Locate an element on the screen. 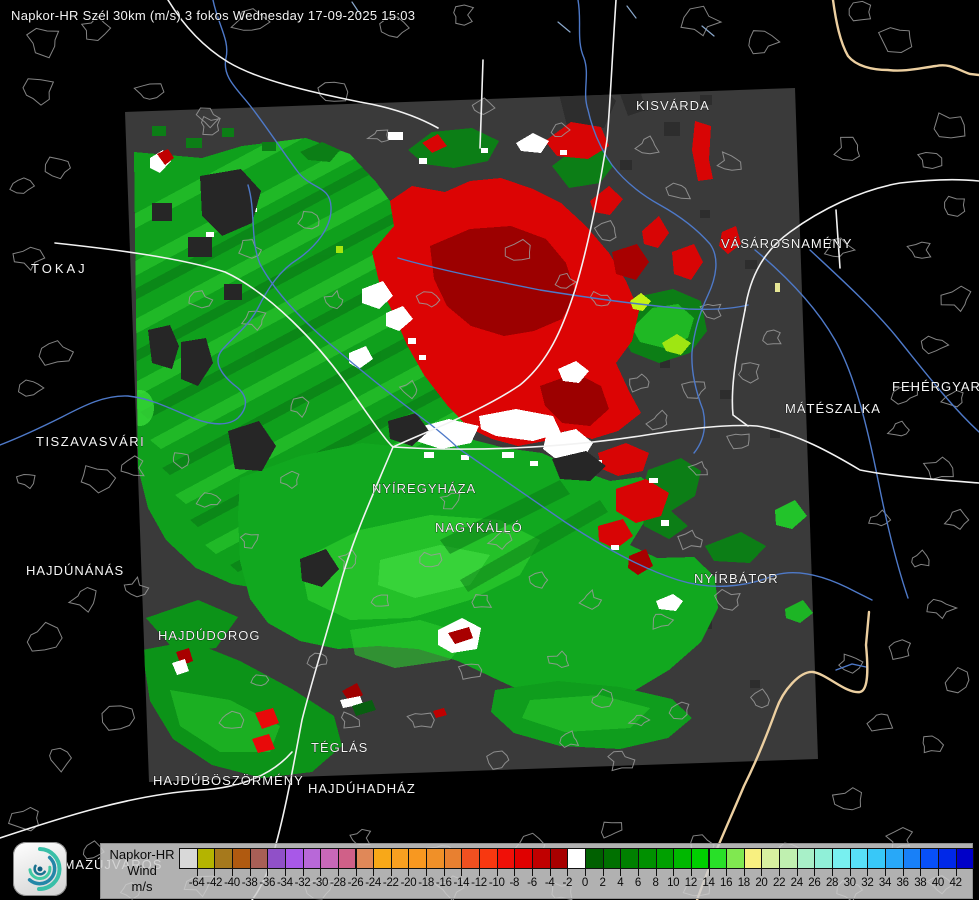  legend-tick-label: -40 is located at coordinates (232, 883).